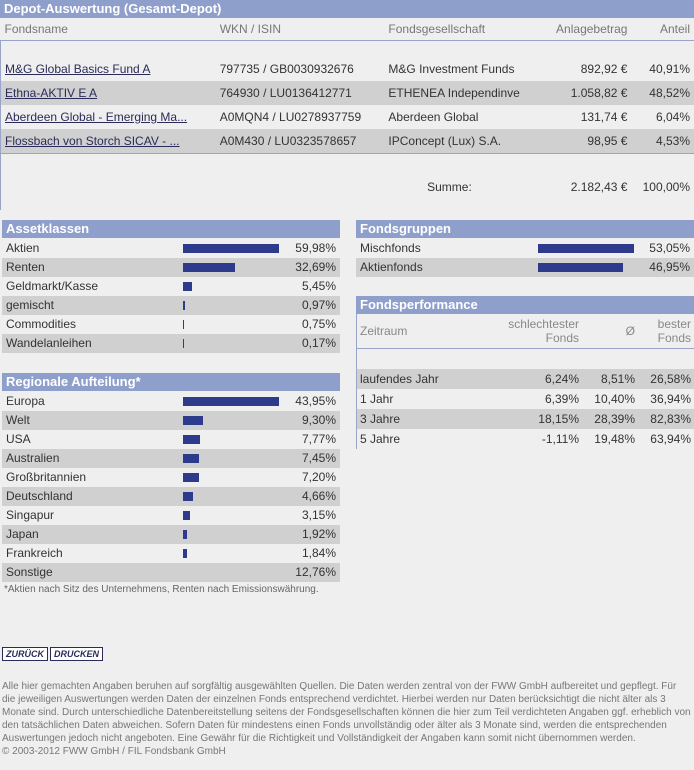 The height and width of the screenshot is (770, 694). I want to click on row-value: 5,45%, so click(318, 286).